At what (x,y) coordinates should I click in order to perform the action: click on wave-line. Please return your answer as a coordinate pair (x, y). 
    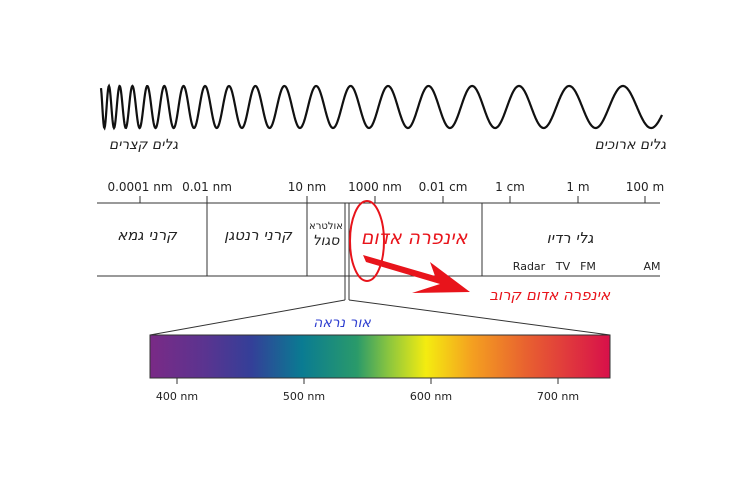
    Looking at the image, I should click on (381, 107).